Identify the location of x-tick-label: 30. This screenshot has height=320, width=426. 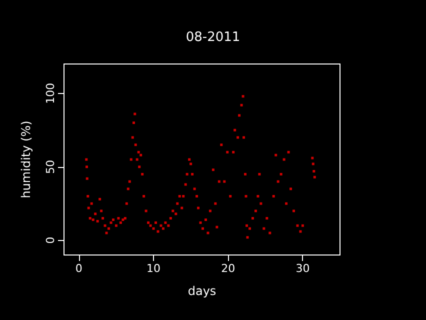
(303, 268).